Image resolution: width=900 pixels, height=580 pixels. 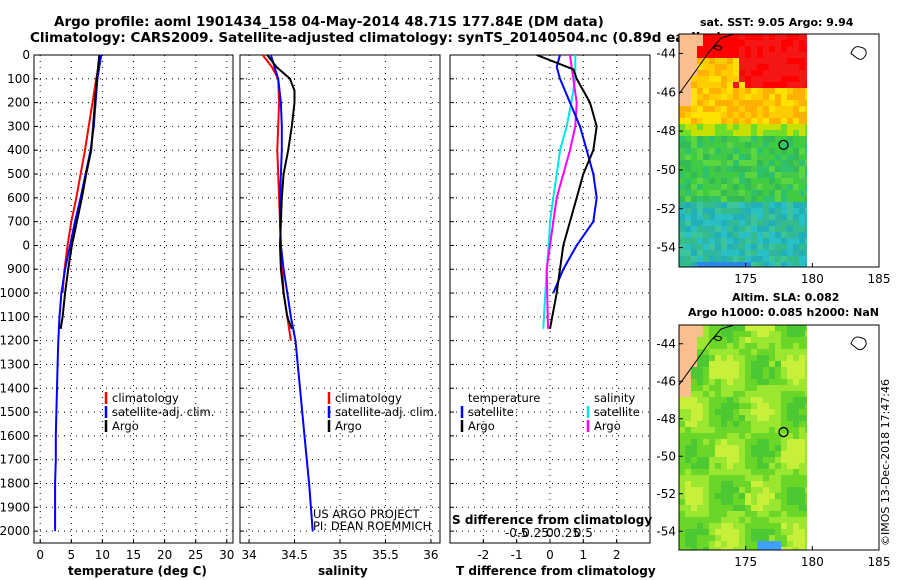 I want to click on y-tick-label: 300, so click(x=18, y=126).